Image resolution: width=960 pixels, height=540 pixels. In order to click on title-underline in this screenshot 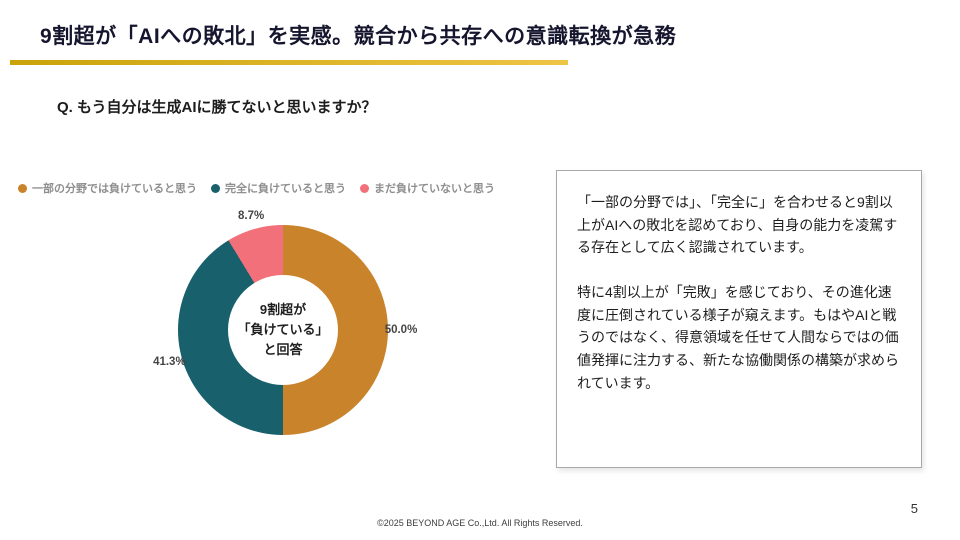, I will do `click(289, 62)`.